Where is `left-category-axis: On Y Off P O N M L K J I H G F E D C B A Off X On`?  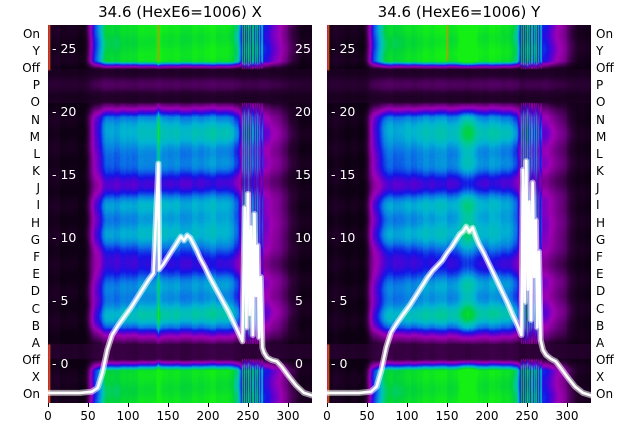 left-category-axis: On Y Off P O N M L K J I H G F E D C B A Off X On is located at coordinates (22, 214).